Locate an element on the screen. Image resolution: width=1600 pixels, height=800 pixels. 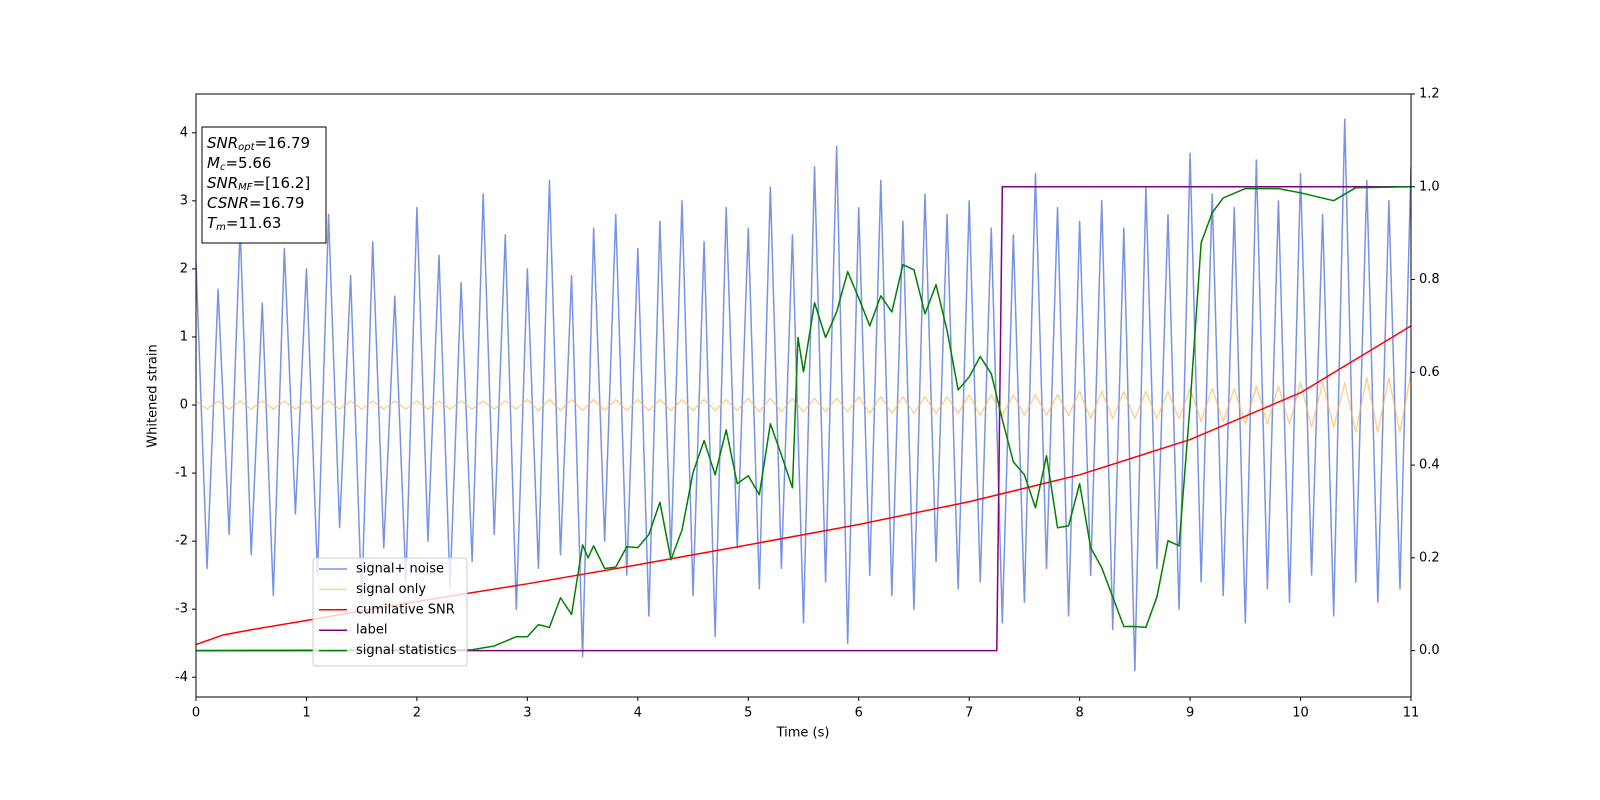
x-axis-label: Time (s) is located at coordinates (803, 733).